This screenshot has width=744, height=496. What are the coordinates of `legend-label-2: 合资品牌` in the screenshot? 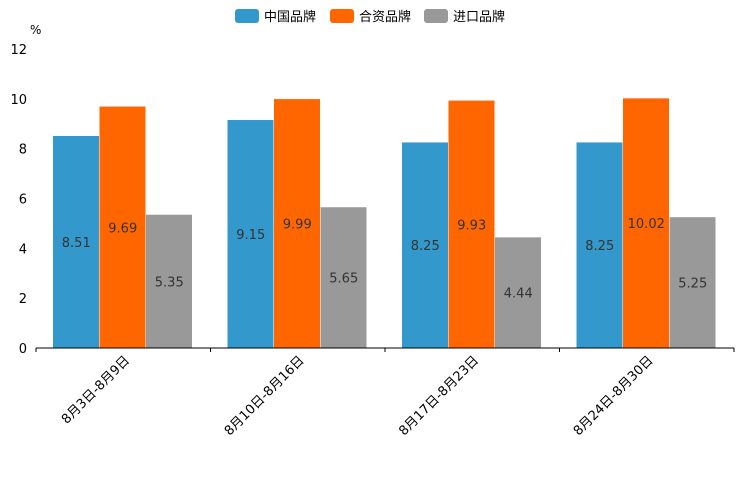 It's located at (385, 17).